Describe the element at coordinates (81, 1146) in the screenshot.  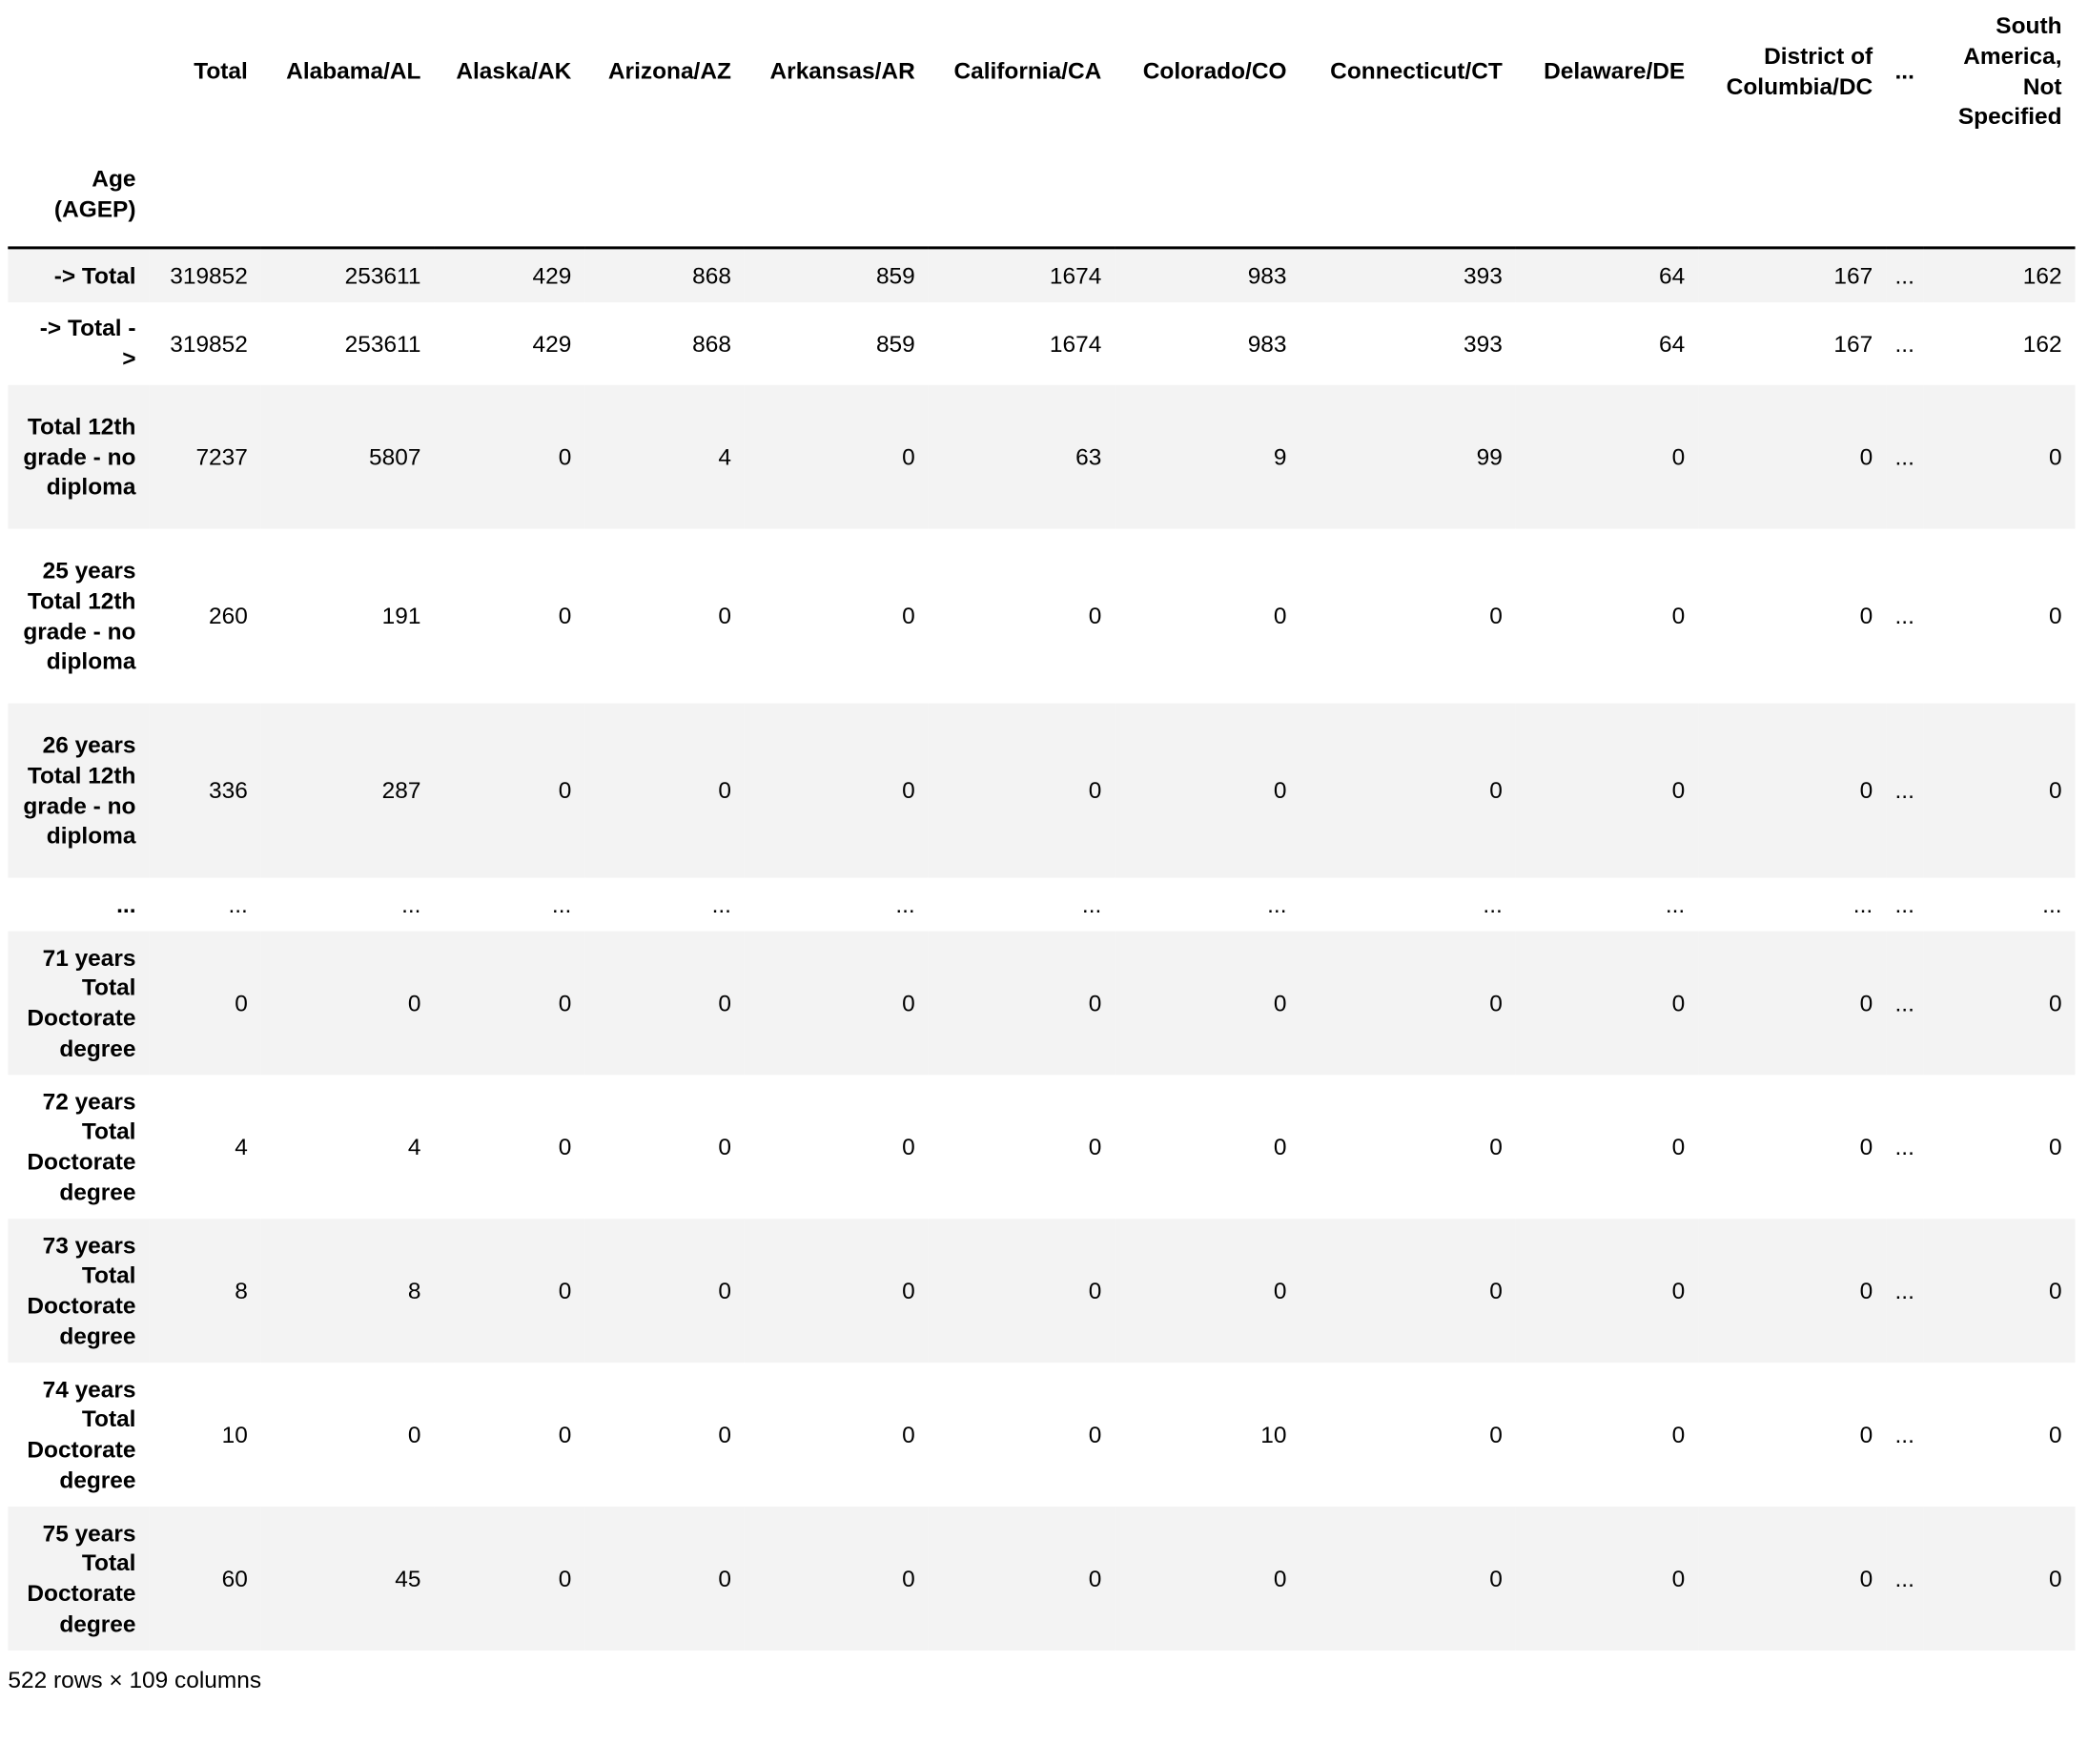
I see `row-index-label: 72 years Total Doctorate degree` at that location.